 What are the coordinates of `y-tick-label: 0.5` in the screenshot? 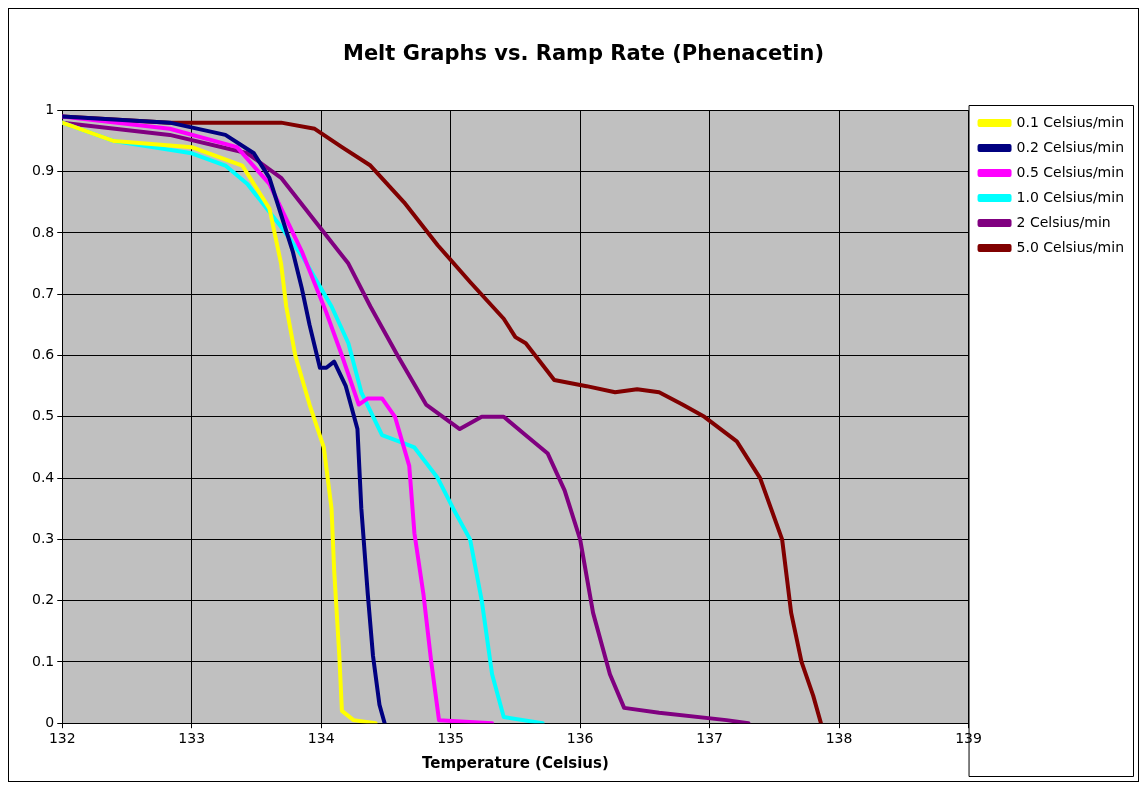 It's located at (43, 415).